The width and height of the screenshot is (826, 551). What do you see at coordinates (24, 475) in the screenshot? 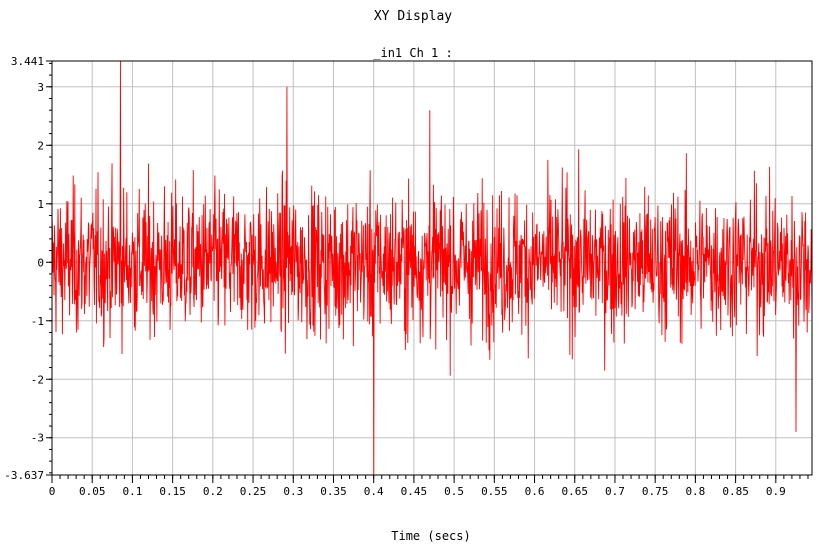
I see `y-tick-label: -3.637` at bounding box center [24, 475].